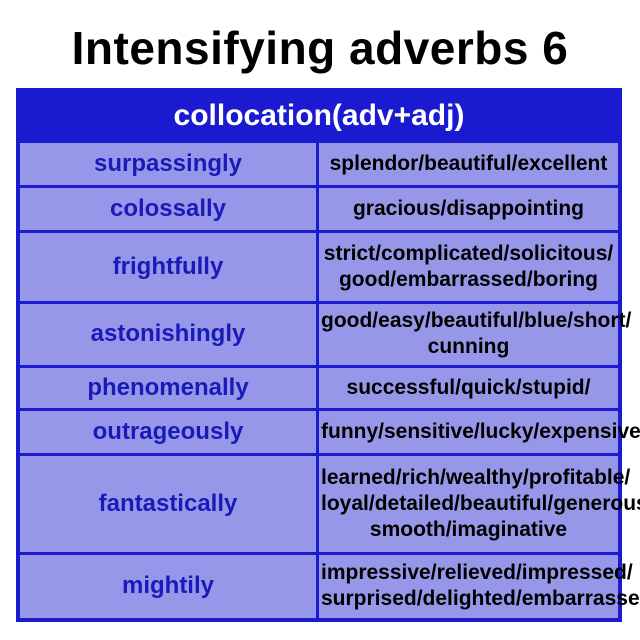 This screenshot has height=640, width=640. Describe the element at coordinates (169, 386) in the screenshot. I see `adverb-cell: phenomenally` at that location.